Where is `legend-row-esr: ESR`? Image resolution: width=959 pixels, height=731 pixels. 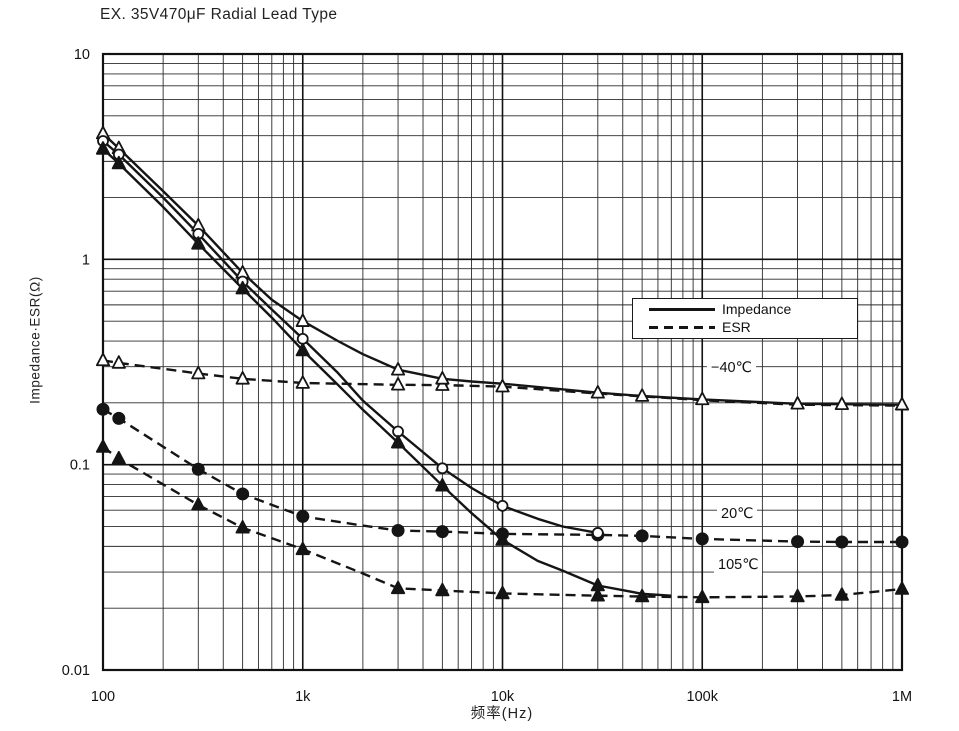
legend-row-esr: ESR is located at coordinates (753, 327).